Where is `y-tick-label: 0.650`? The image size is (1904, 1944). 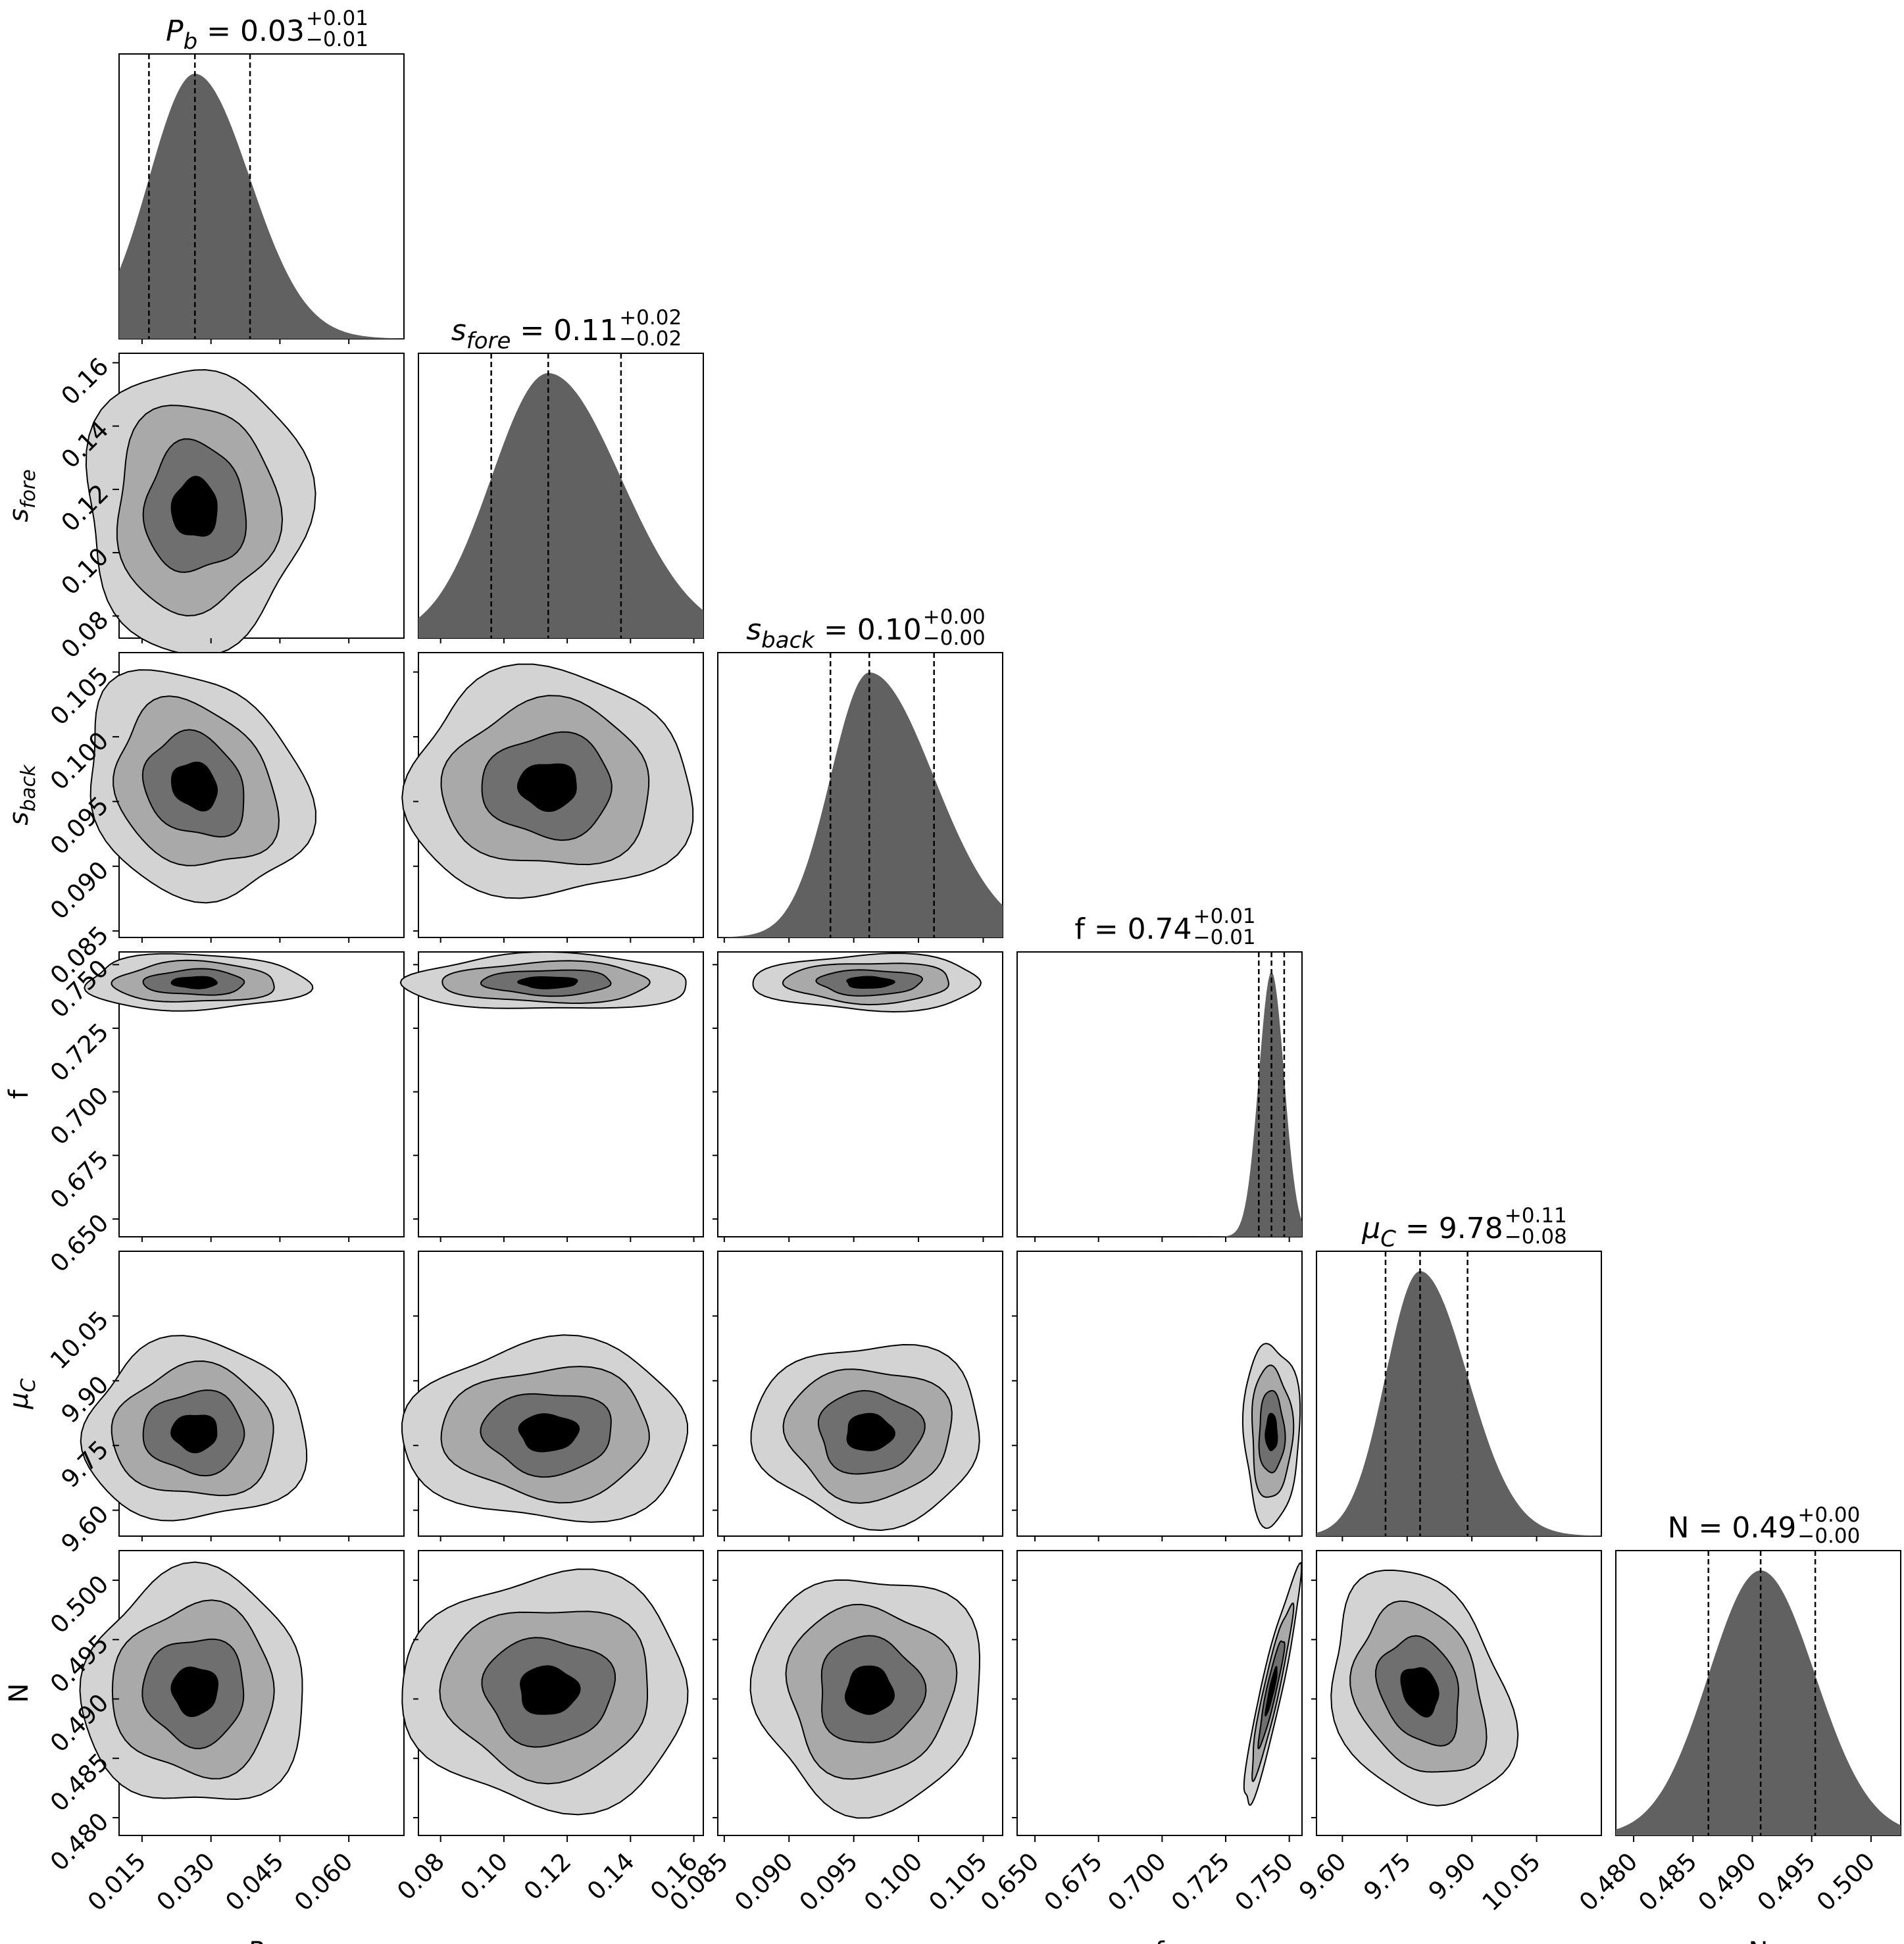 y-tick-label: 0.650 is located at coordinates (79, 1243).